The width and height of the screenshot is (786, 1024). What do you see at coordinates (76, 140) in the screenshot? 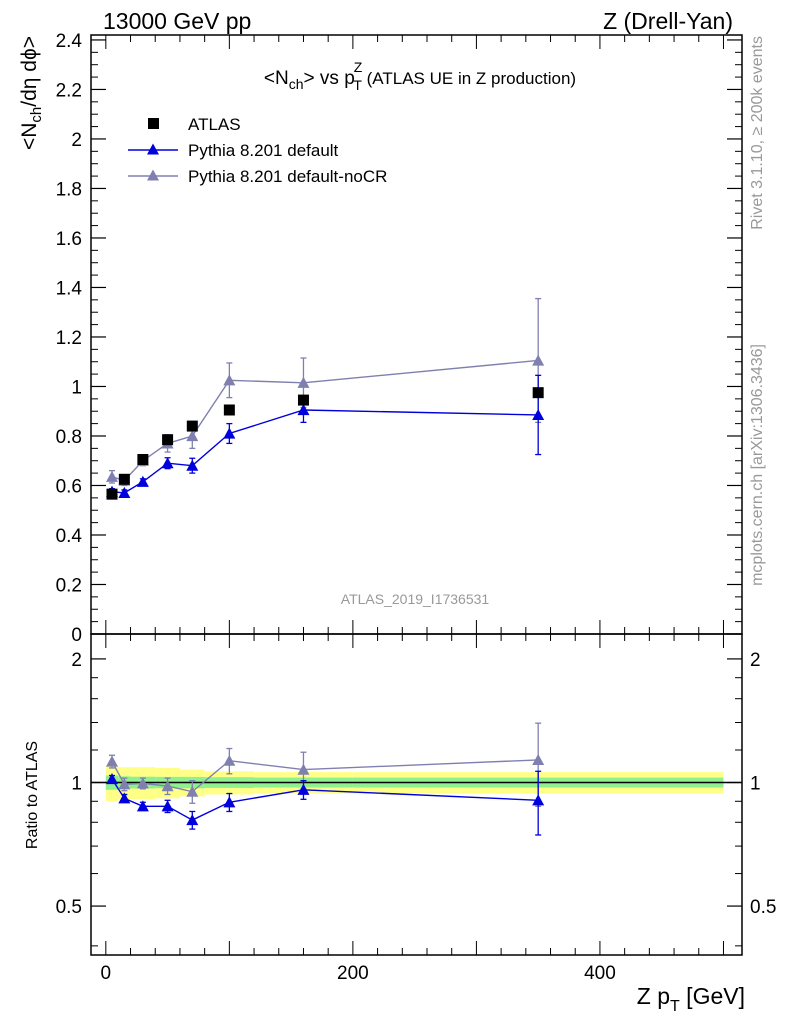
I see `top-y-tick-label: 2` at bounding box center [76, 140].